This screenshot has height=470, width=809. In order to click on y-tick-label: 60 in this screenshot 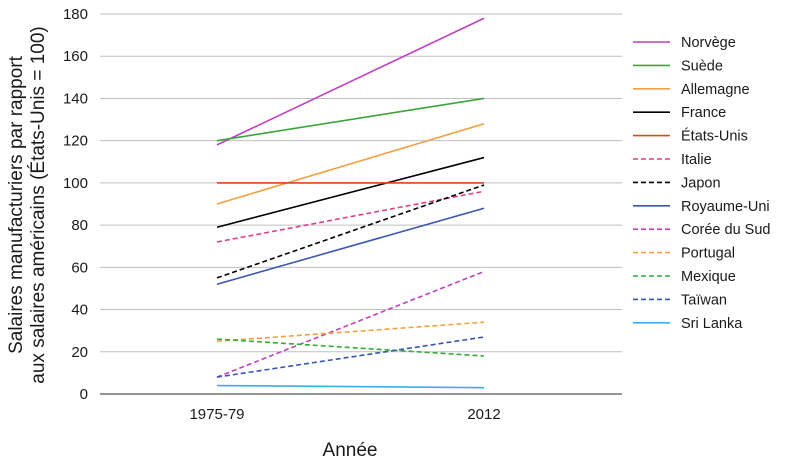, I will do `click(79, 267)`.